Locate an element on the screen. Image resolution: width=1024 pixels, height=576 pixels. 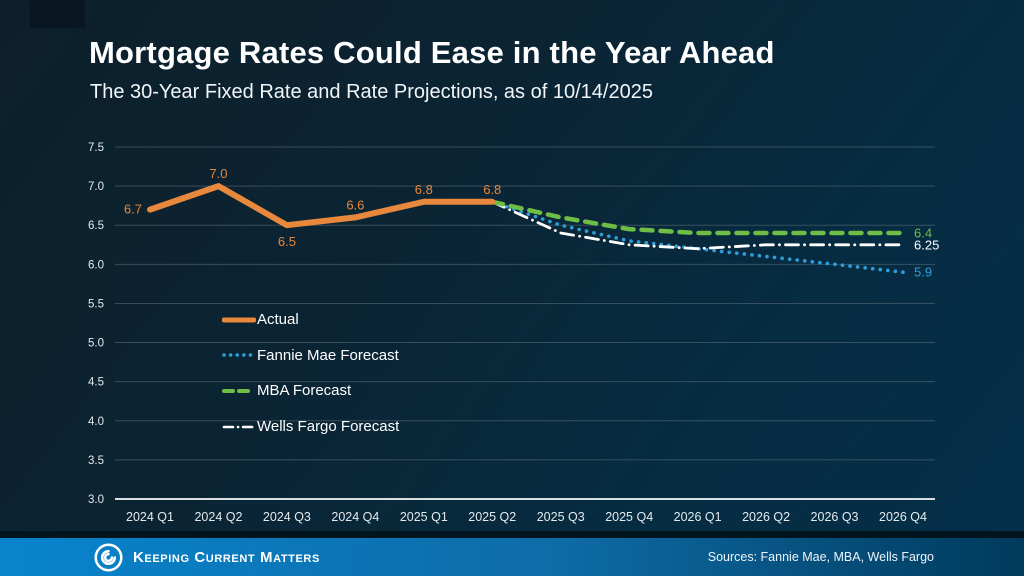
y-tick-label: 4.0 is located at coordinates (96, 422).